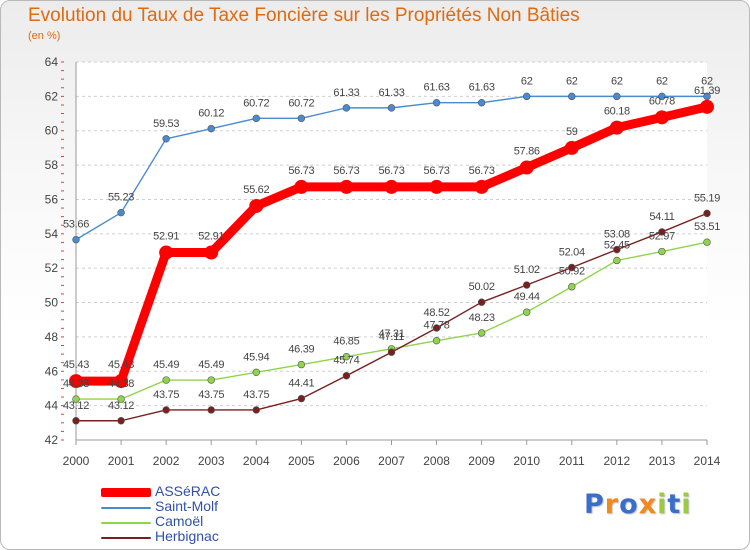 Image resolution: width=750 pixels, height=550 pixels. I want to click on x-tick-label: 2006, so click(346, 461).